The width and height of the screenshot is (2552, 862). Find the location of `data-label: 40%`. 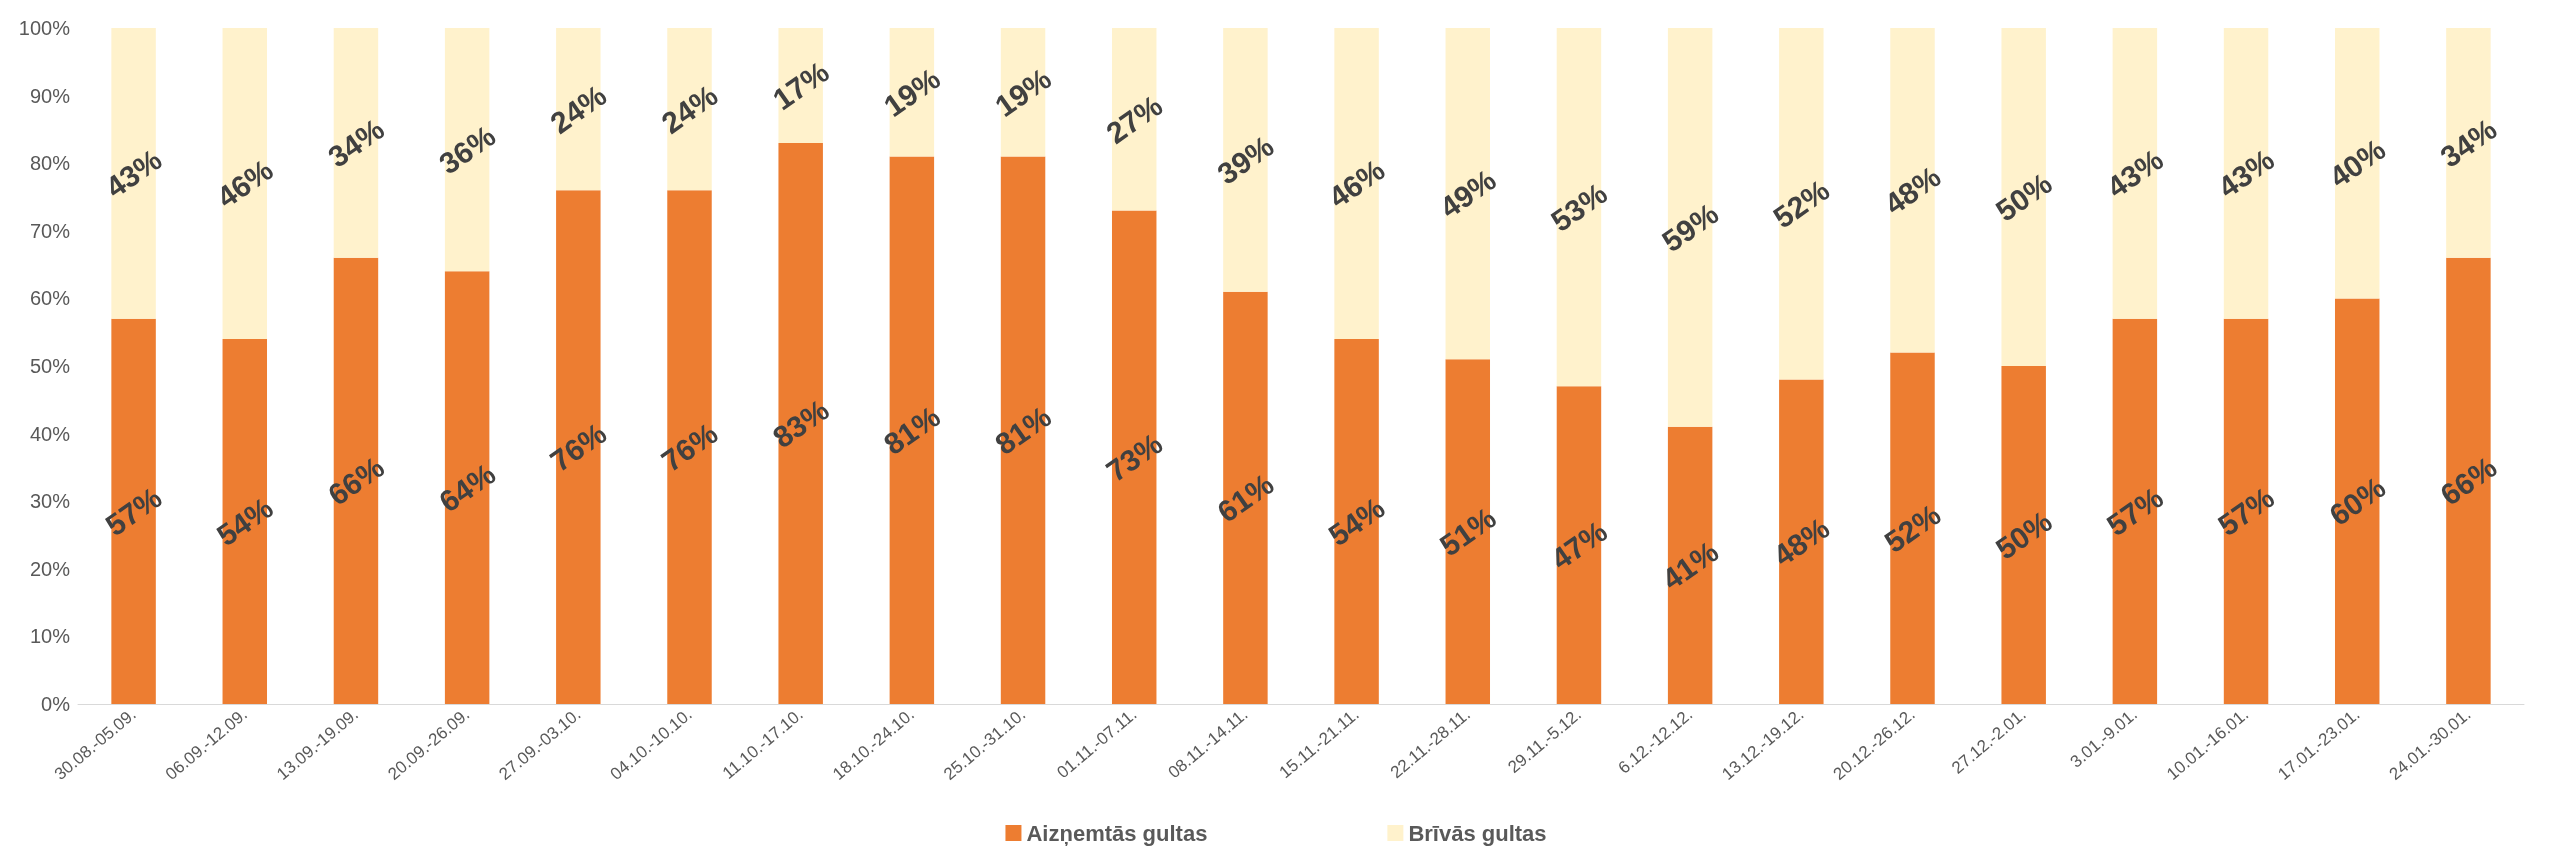

data-label: 40% is located at coordinates (2357, 163).